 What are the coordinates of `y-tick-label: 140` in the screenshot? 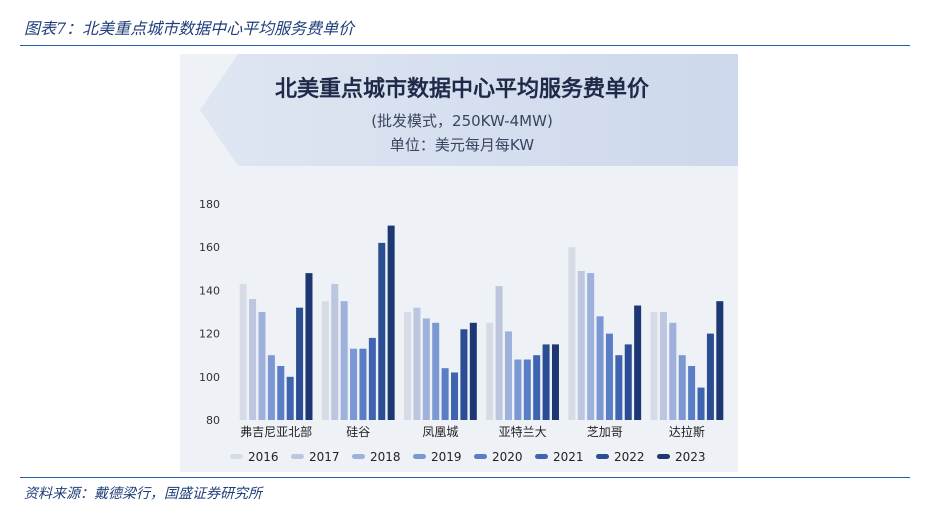 It's located at (209, 290).